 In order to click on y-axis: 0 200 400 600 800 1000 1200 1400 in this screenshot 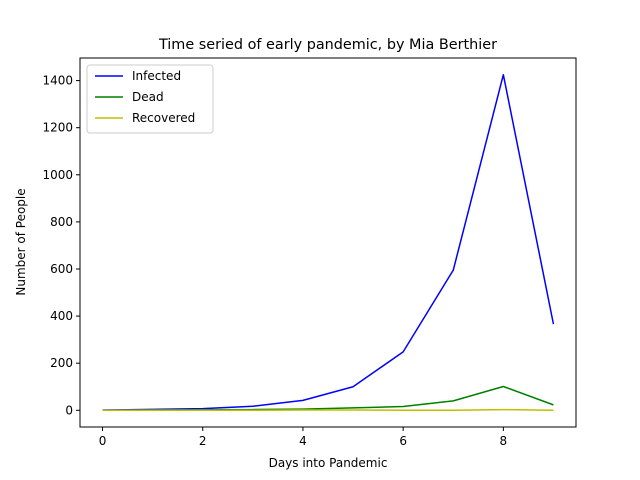, I will do `click(61, 245)`.